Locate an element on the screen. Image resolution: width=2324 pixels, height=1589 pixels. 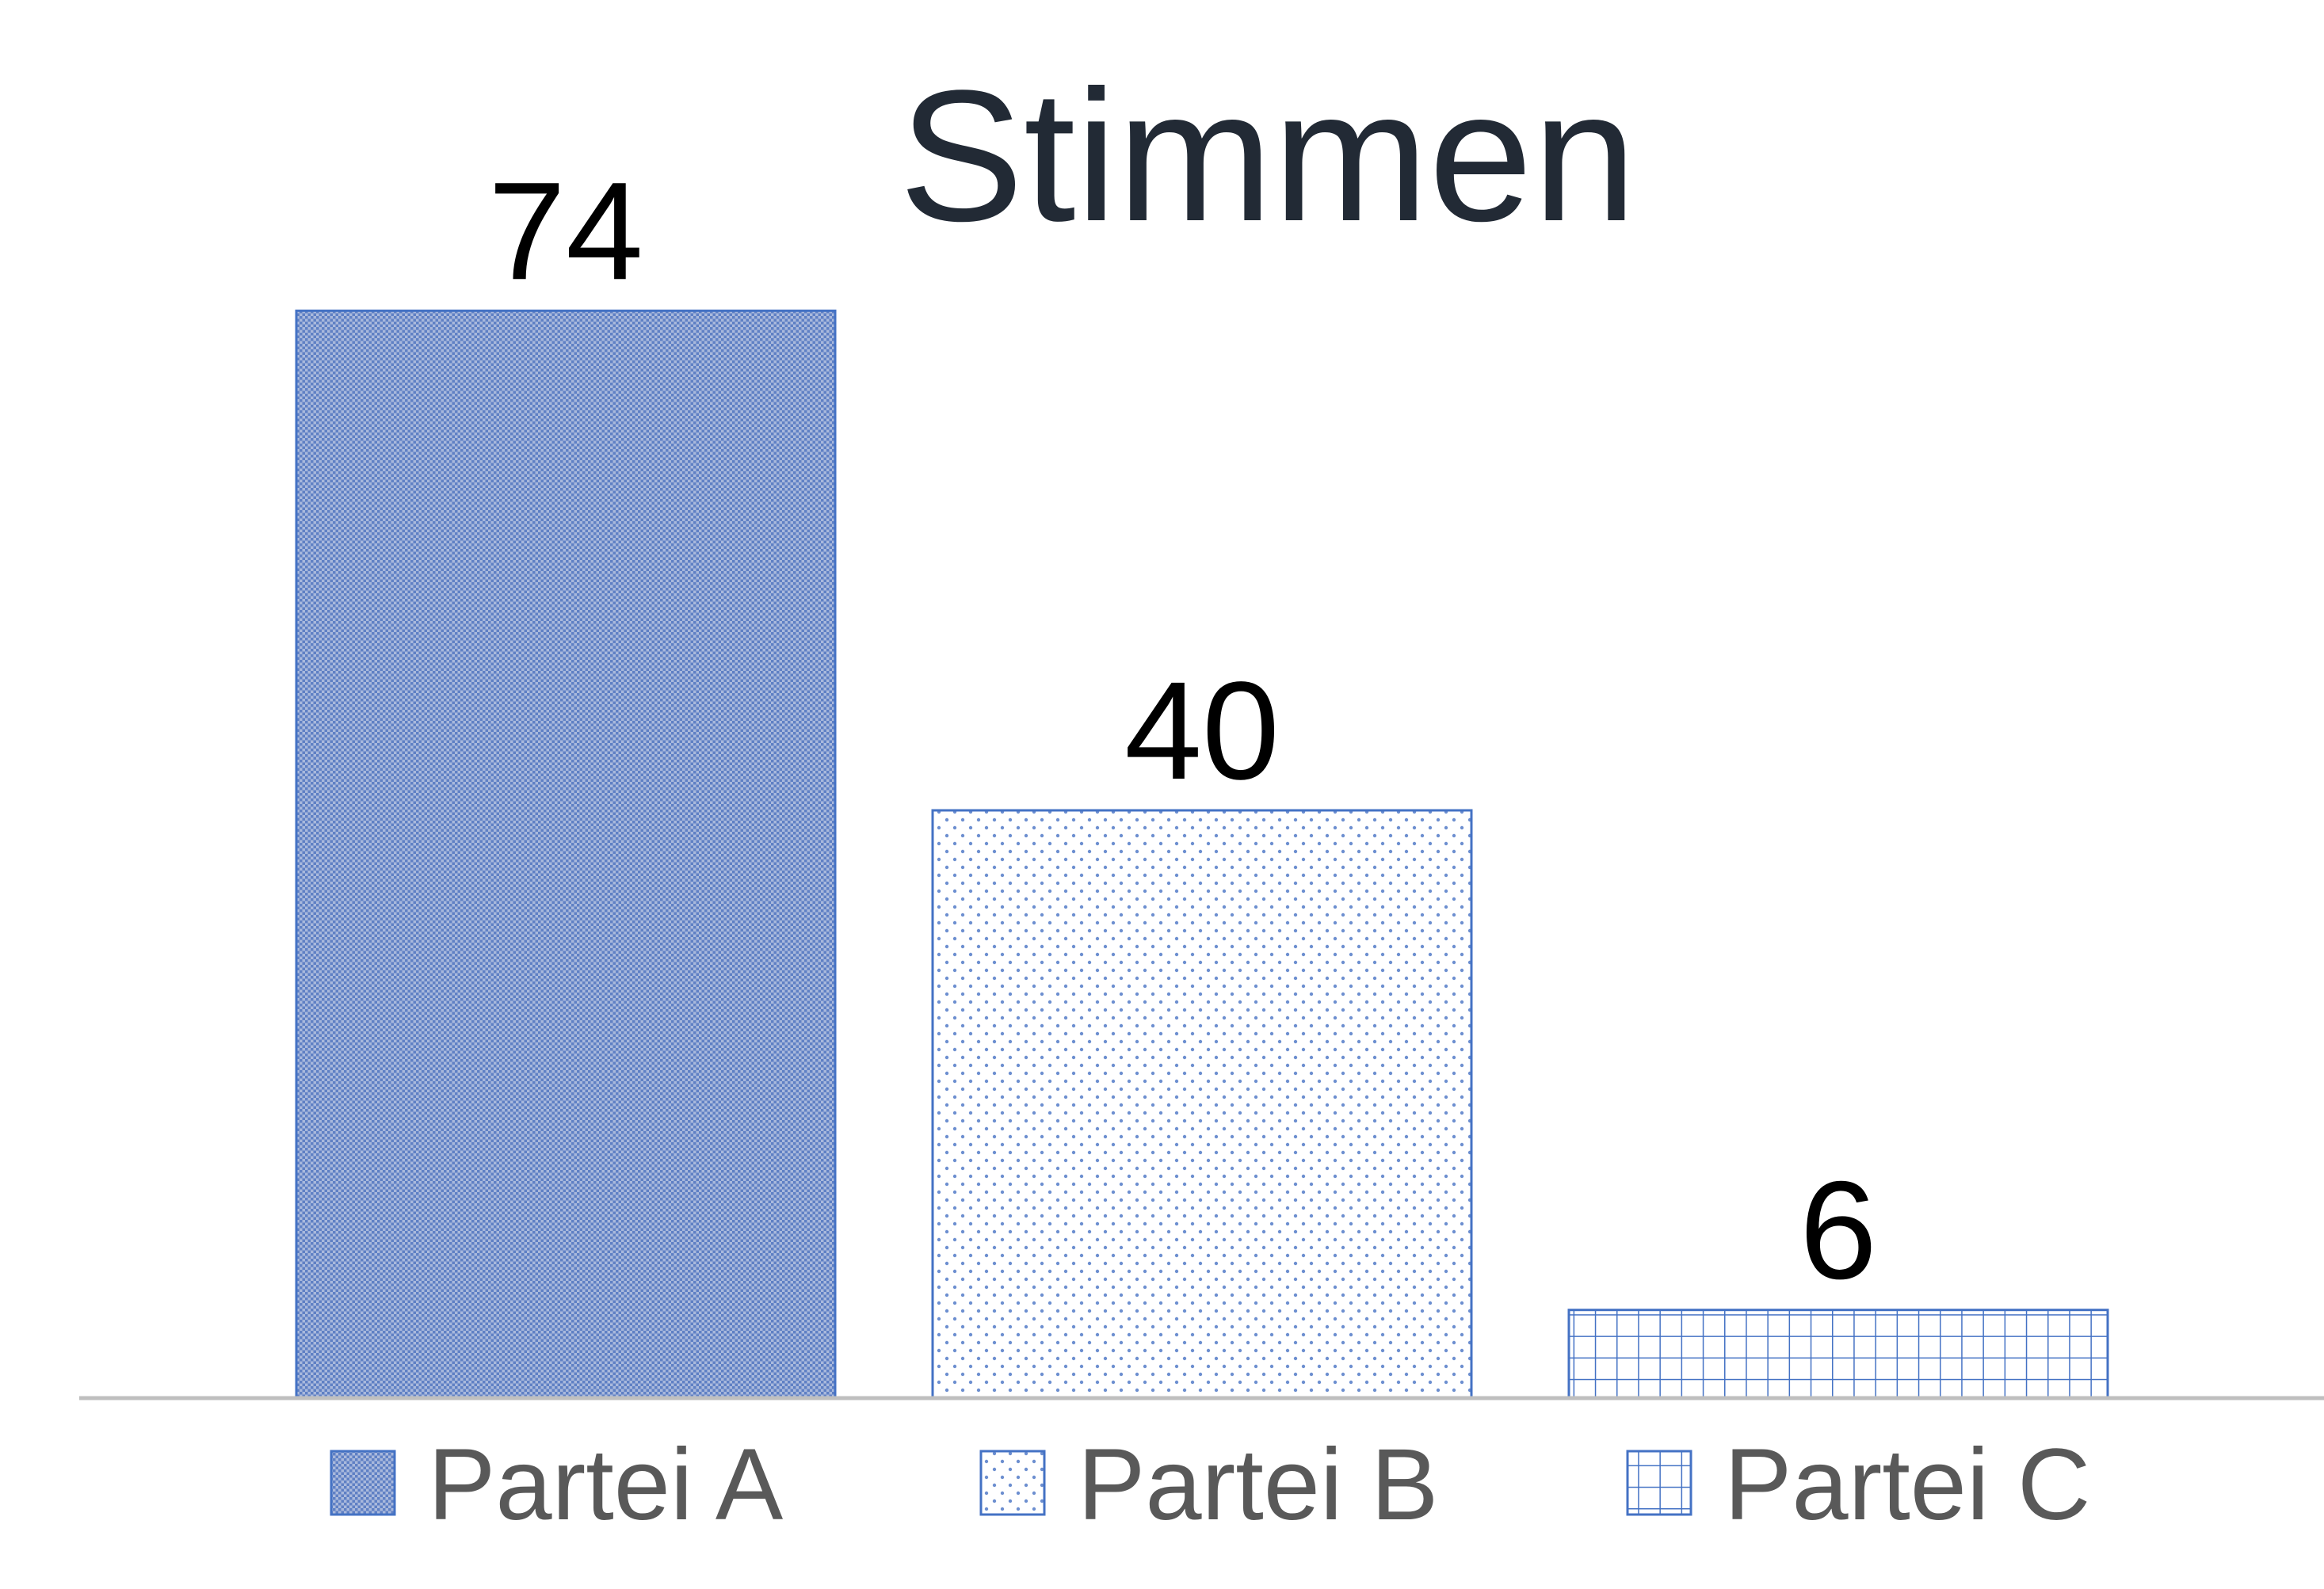
legend-swatch-partei-c is located at coordinates (1659, 1483).